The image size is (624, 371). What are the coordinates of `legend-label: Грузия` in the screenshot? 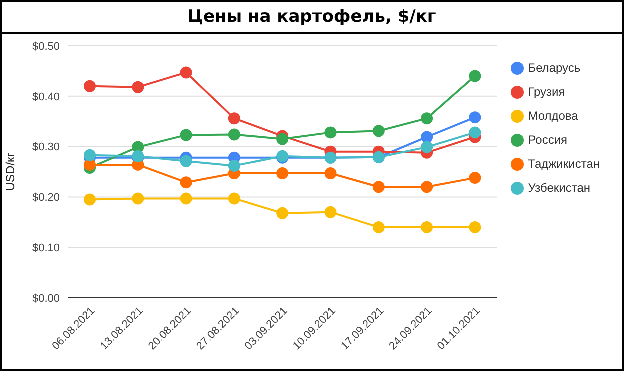 It's located at (547, 92).